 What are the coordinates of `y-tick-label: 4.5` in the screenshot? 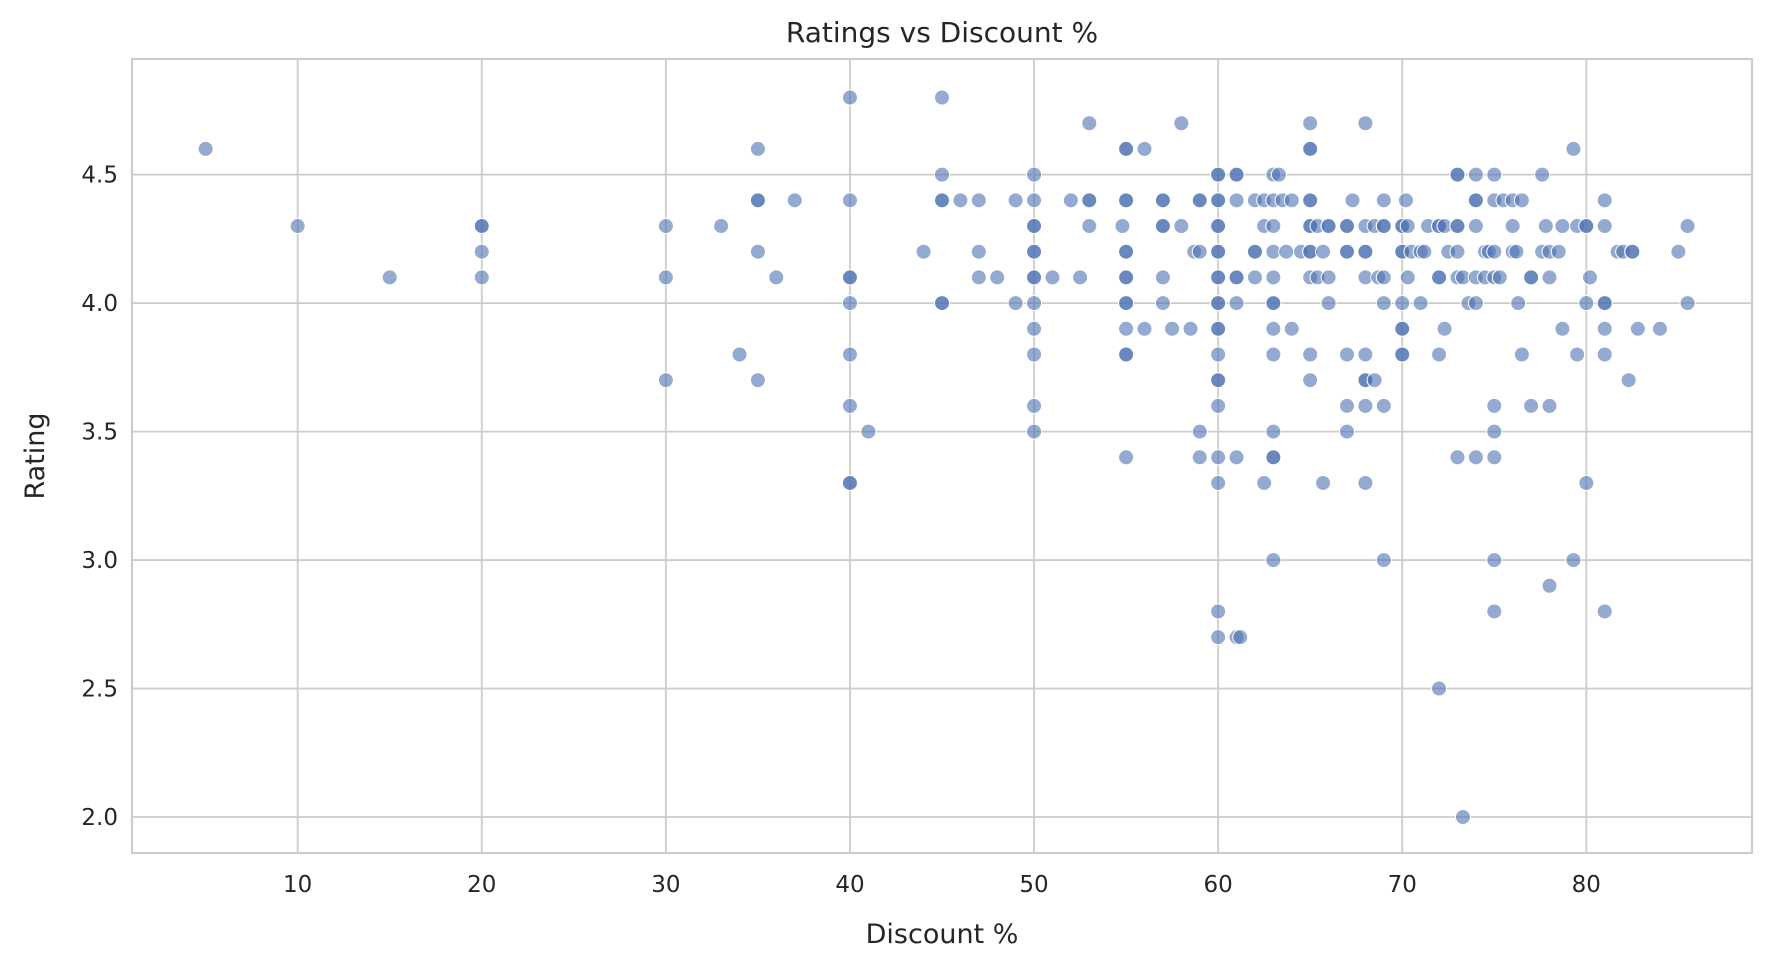 It's located at (99, 176).